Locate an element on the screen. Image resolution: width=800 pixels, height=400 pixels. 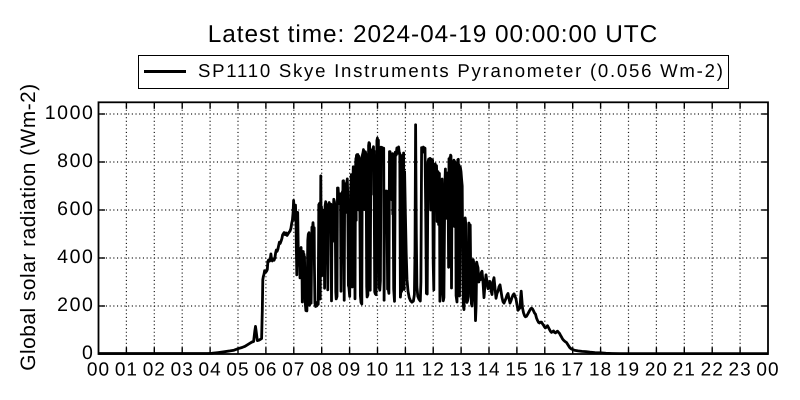
svg-text: 0 is located at coordinates (88, 353).